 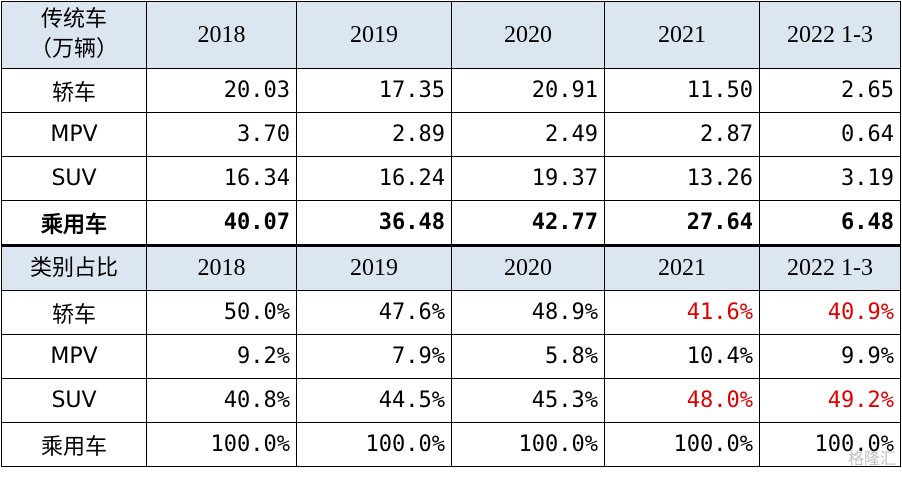 What do you see at coordinates (528, 134) in the screenshot?
I see `cell-value: 2.49` at bounding box center [528, 134].